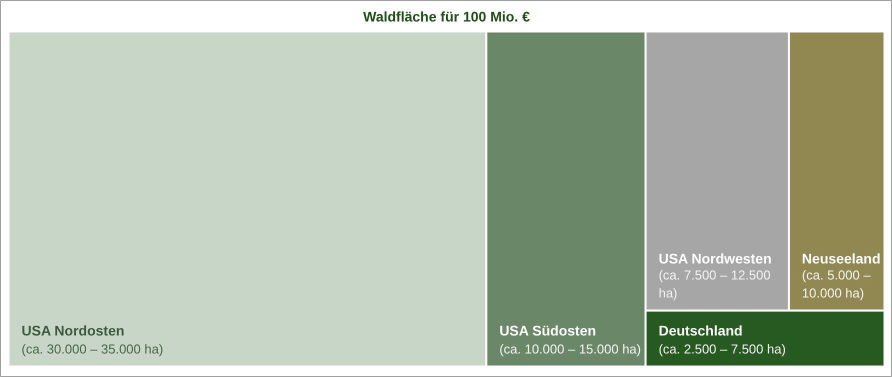 The height and width of the screenshot is (377, 892). Describe the element at coordinates (700, 330) in the screenshot. I see `category-label: Deutschland` at that location.